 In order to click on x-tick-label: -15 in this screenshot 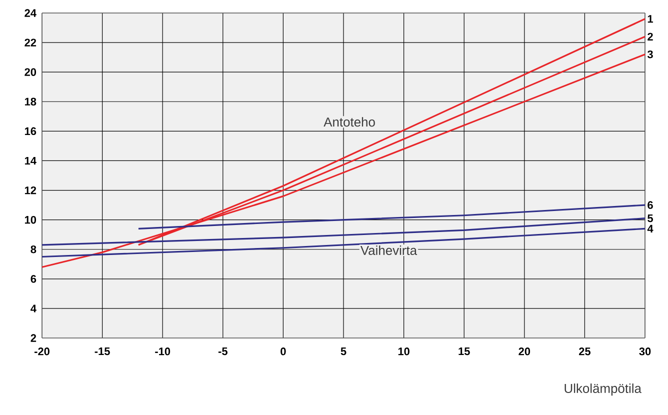, I will do `click(102, 352)`.